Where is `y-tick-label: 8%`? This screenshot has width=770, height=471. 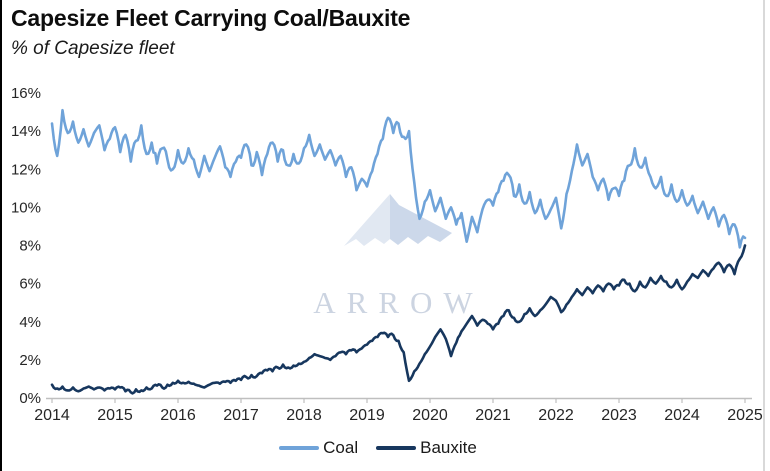
y-tick-label: 8% is located at coordinates (30, 246).